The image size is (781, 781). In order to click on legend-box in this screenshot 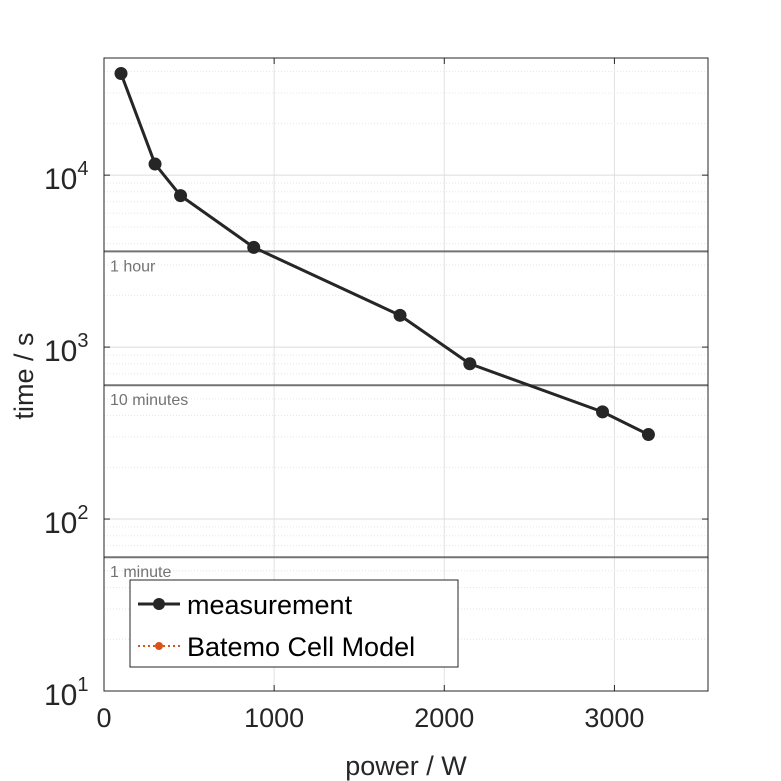, I will do `click(294, 623)`.